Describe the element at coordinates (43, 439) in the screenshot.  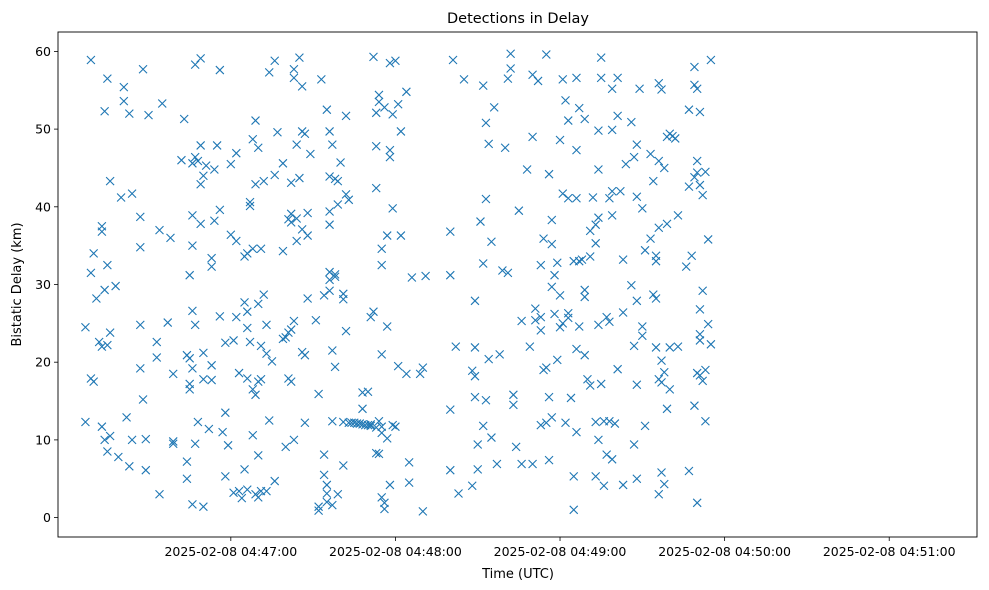
I see `y-tick-label: 10` at that location.